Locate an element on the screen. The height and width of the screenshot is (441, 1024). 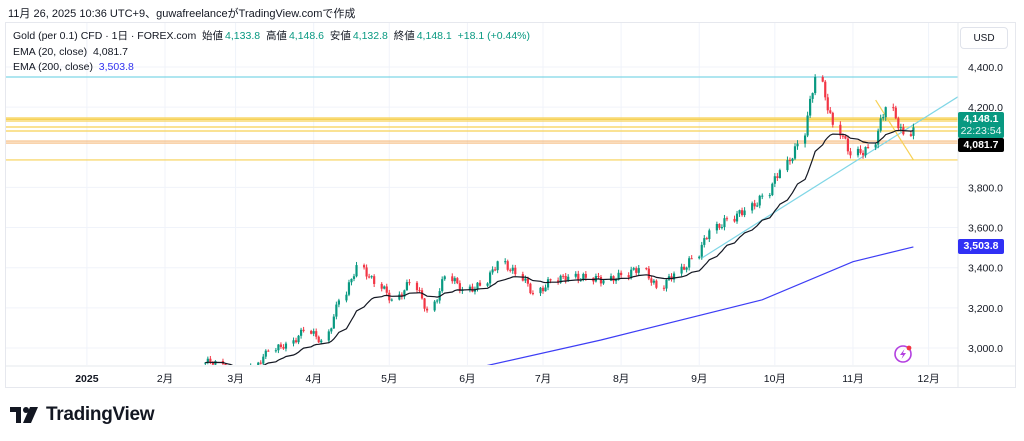
lightning-icon is located at coordinates (903, 354).